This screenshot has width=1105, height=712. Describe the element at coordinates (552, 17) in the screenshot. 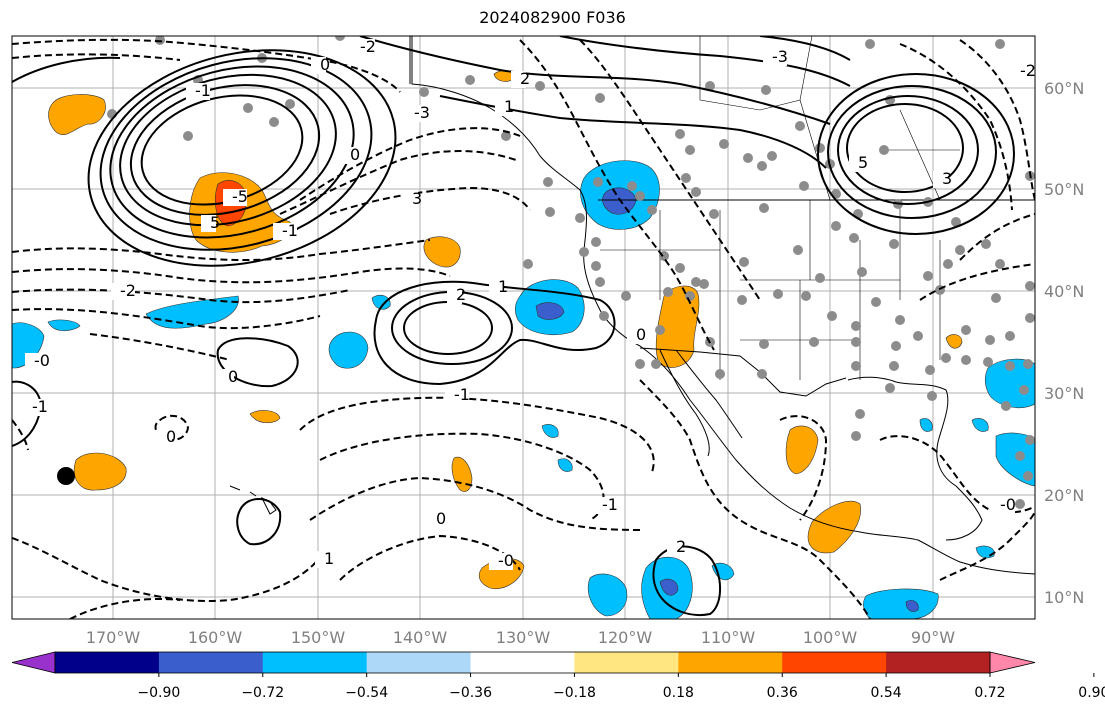

I see `map-title: 2024082900 F036` at that location.